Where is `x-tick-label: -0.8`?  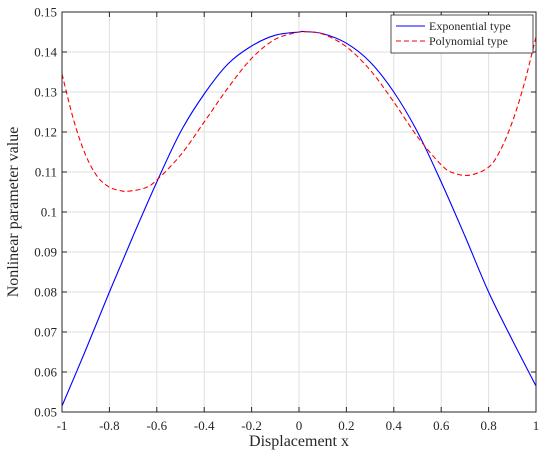
x-tick-label: -0.8 is located at coordinates (109, 425).